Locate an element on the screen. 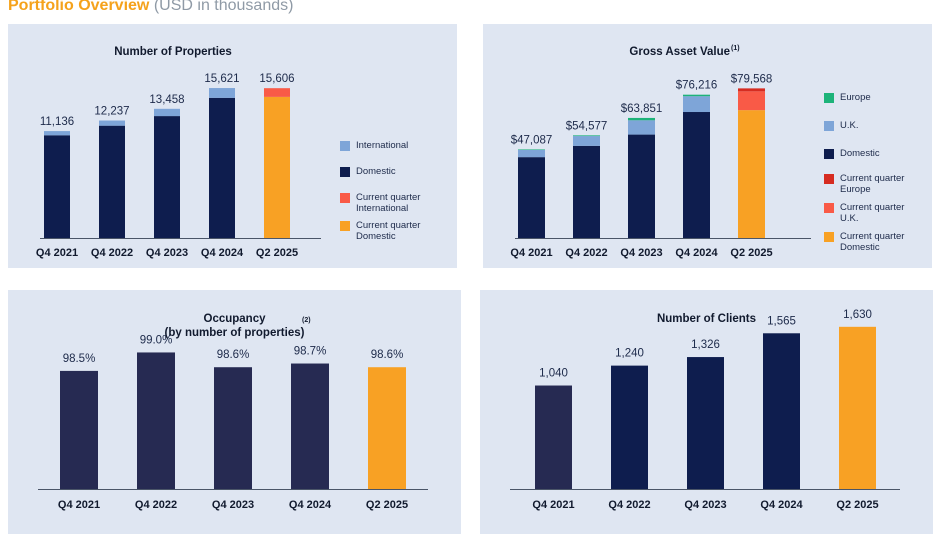 The image size is (940, 542). page-title: Portfolio Overview (USD in thousands) is located at coordinates (150, 7).